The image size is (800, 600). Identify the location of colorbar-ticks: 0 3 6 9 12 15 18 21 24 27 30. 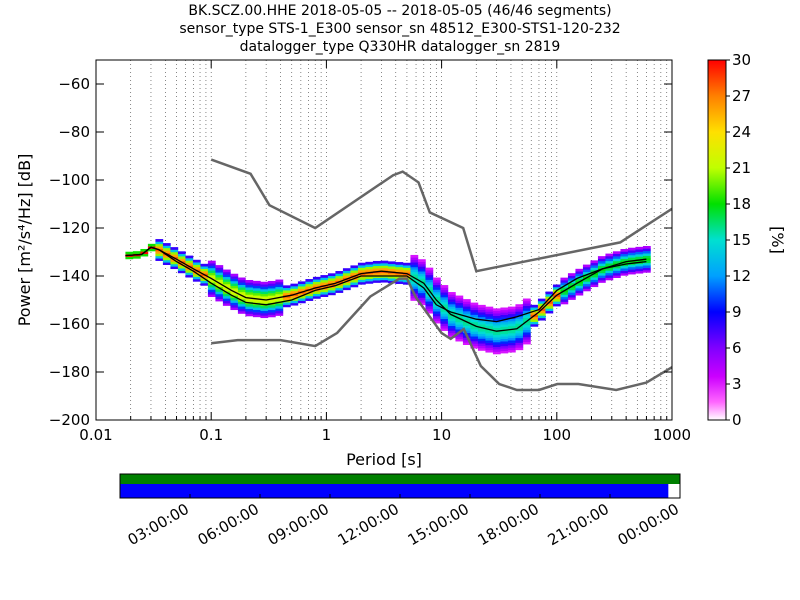
(738, 240).